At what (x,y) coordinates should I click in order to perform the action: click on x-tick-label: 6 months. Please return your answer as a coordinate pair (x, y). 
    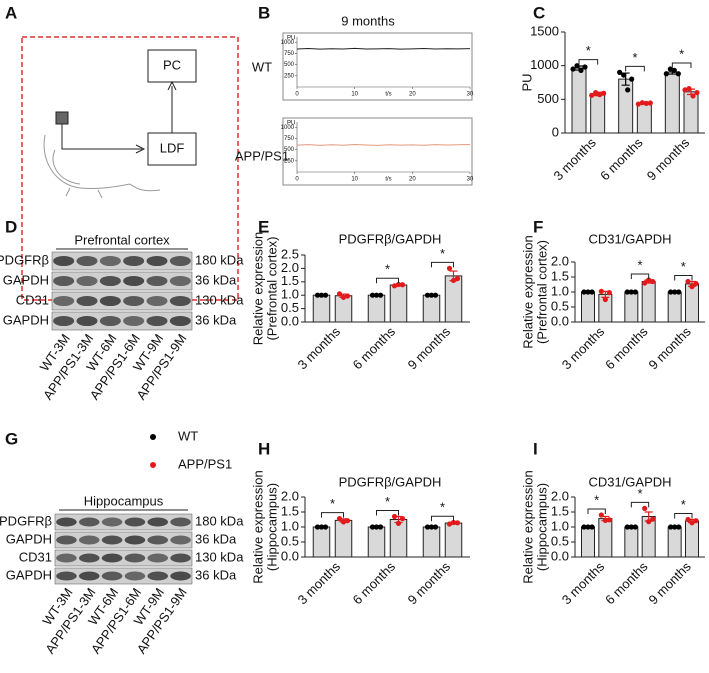
    Looking at the image, I should click on (374, 348).